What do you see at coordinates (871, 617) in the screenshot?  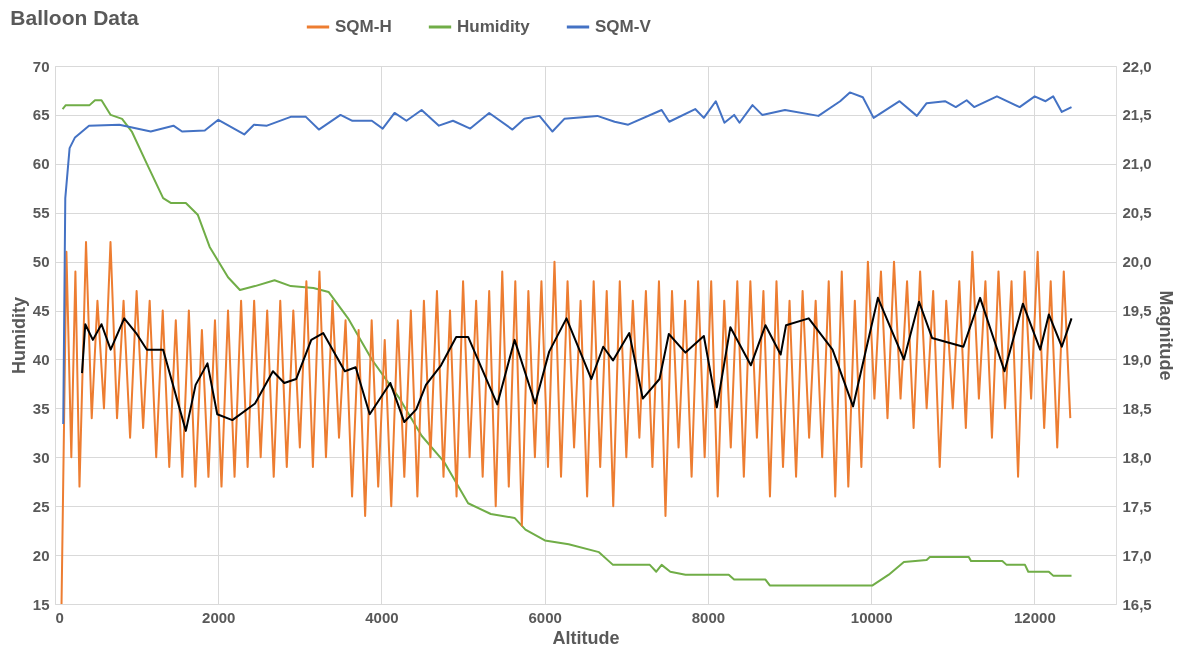 I see `x-tick-label: 10000` at bounding box center [871, 617].